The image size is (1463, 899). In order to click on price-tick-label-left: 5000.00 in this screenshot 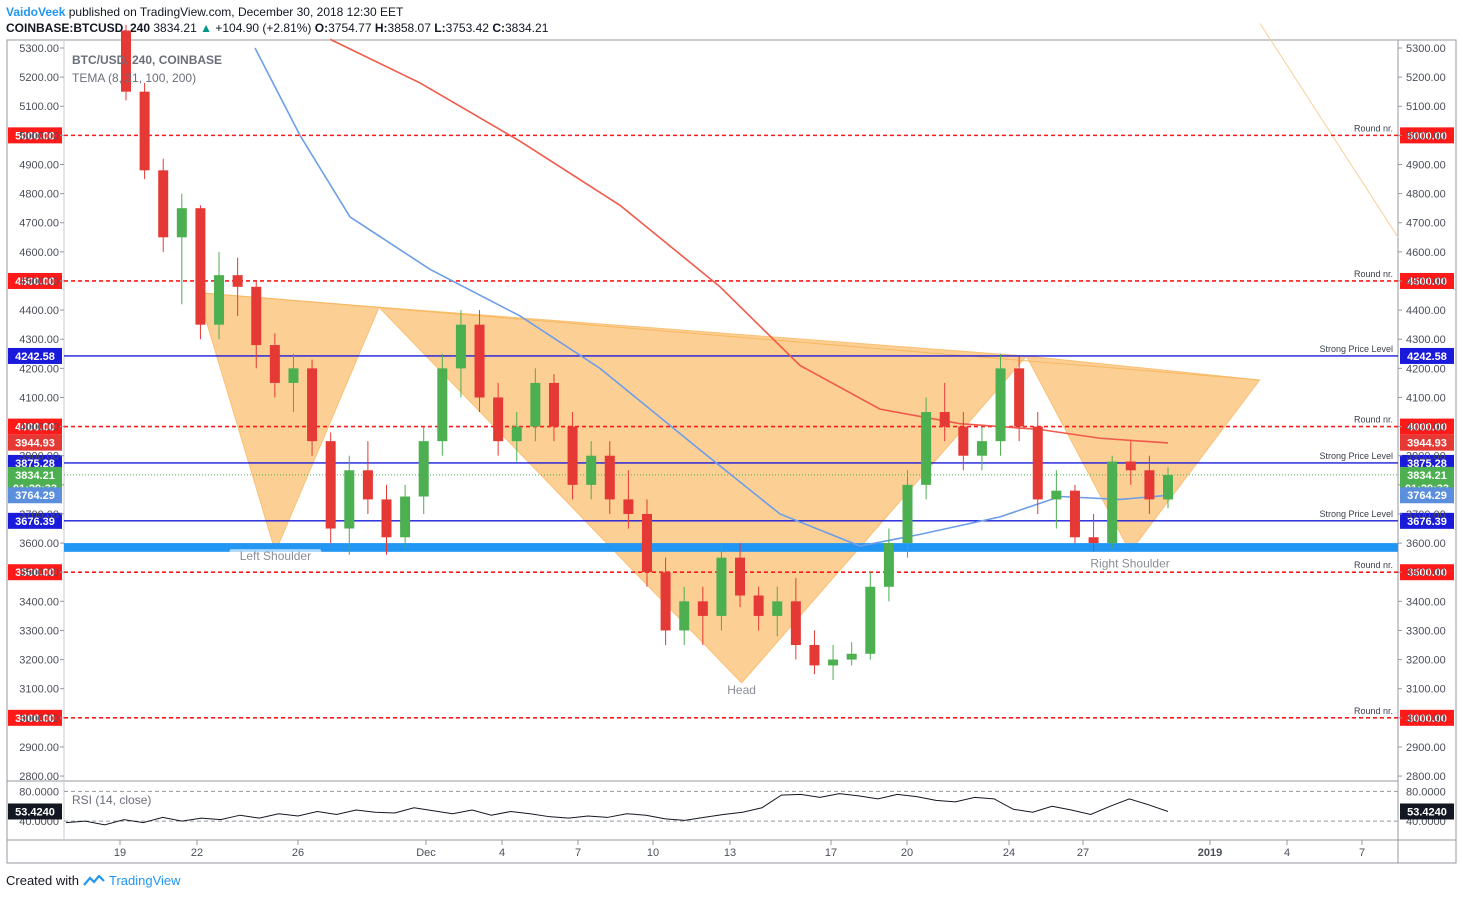, I will do `click(39, 136)`.